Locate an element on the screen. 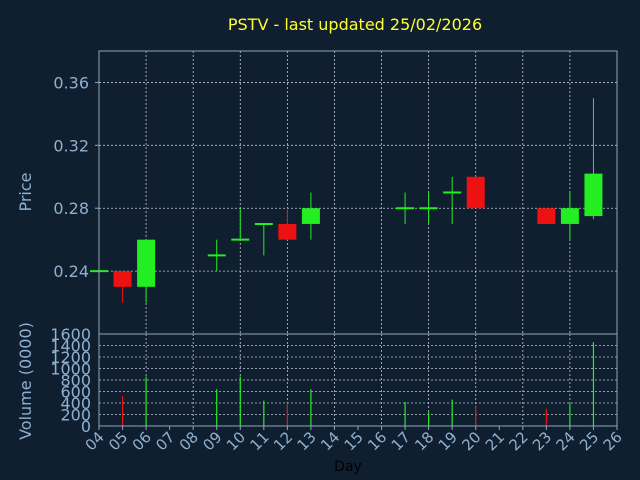  x-tick-label: 08 is located at coordinates (189, 441).